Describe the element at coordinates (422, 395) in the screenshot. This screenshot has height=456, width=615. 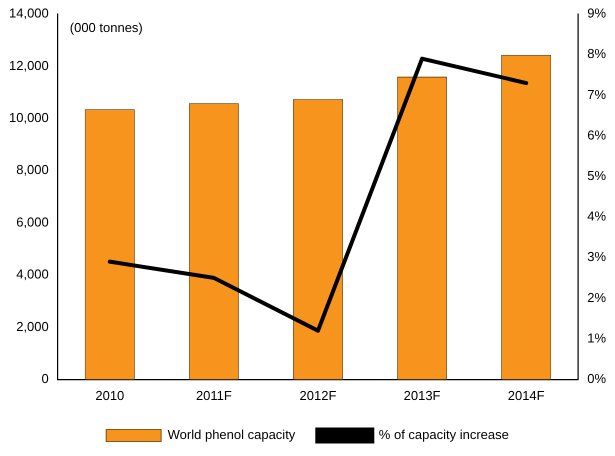
I see `x-tick-label: 2013F` at that location.